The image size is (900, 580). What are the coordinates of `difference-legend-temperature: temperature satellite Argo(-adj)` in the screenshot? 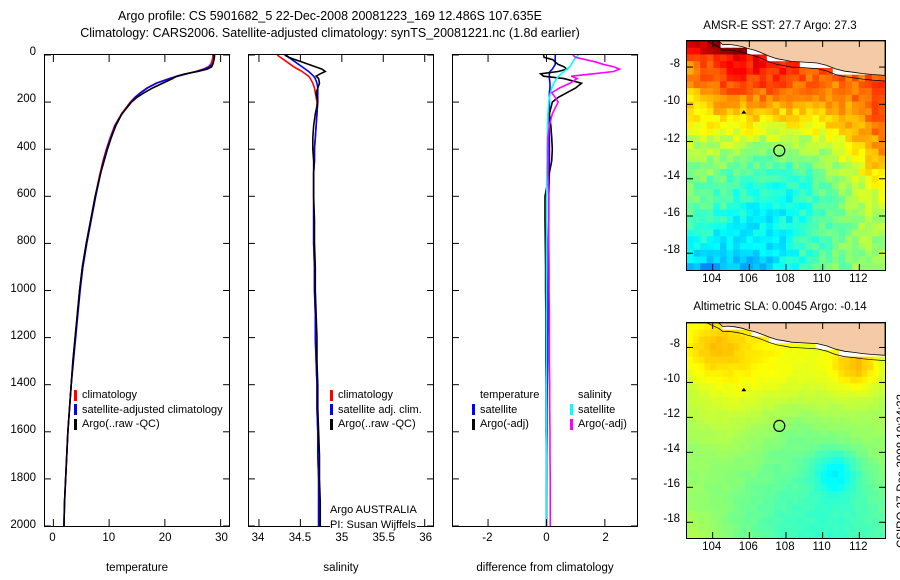 It's located at (506, 410).